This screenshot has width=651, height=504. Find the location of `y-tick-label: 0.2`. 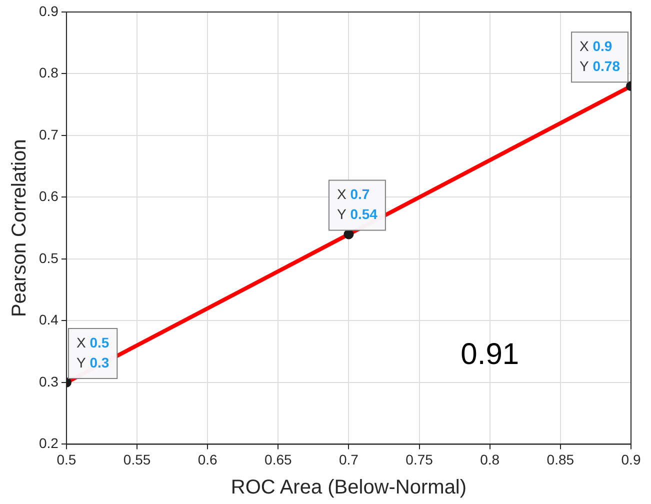

y-tick-label: 0.2 is located at coordinates (48, 443).